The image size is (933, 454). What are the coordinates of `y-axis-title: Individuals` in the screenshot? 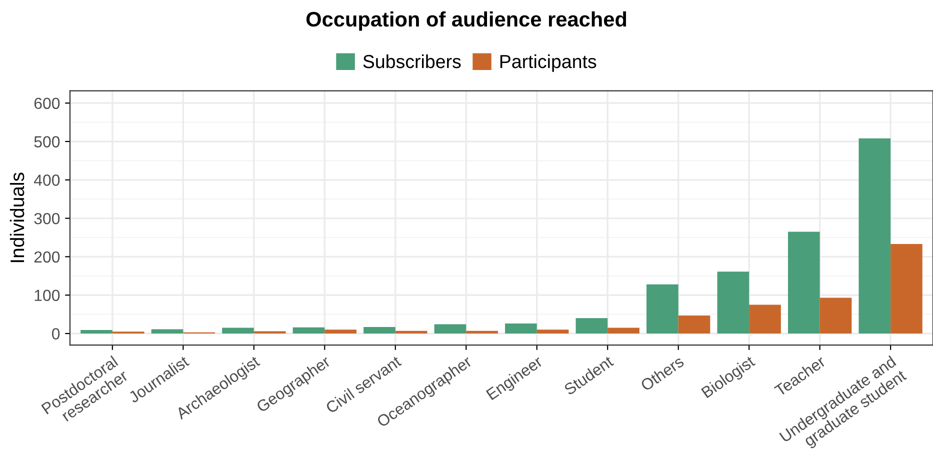 It's located at (17, 217).